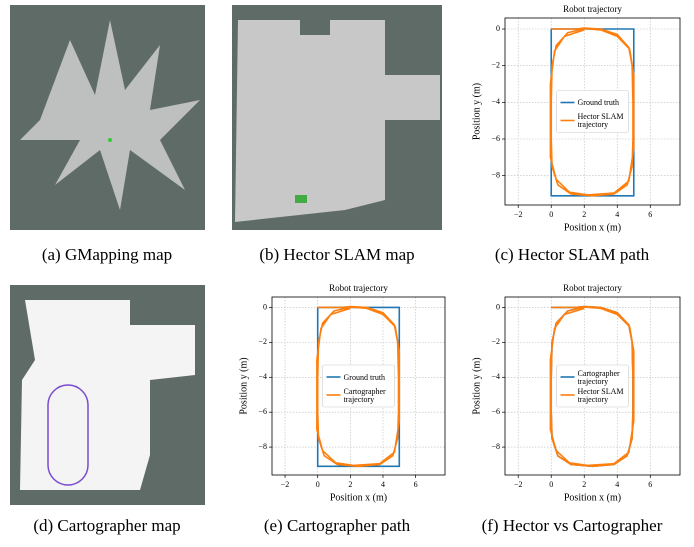 Image resolution: width=694 pixels, height=547 pixels. Describe the element at coordinates (572, 525) in the screenshot. I see `caption: (f) Hector vs Cartographer` at that location.